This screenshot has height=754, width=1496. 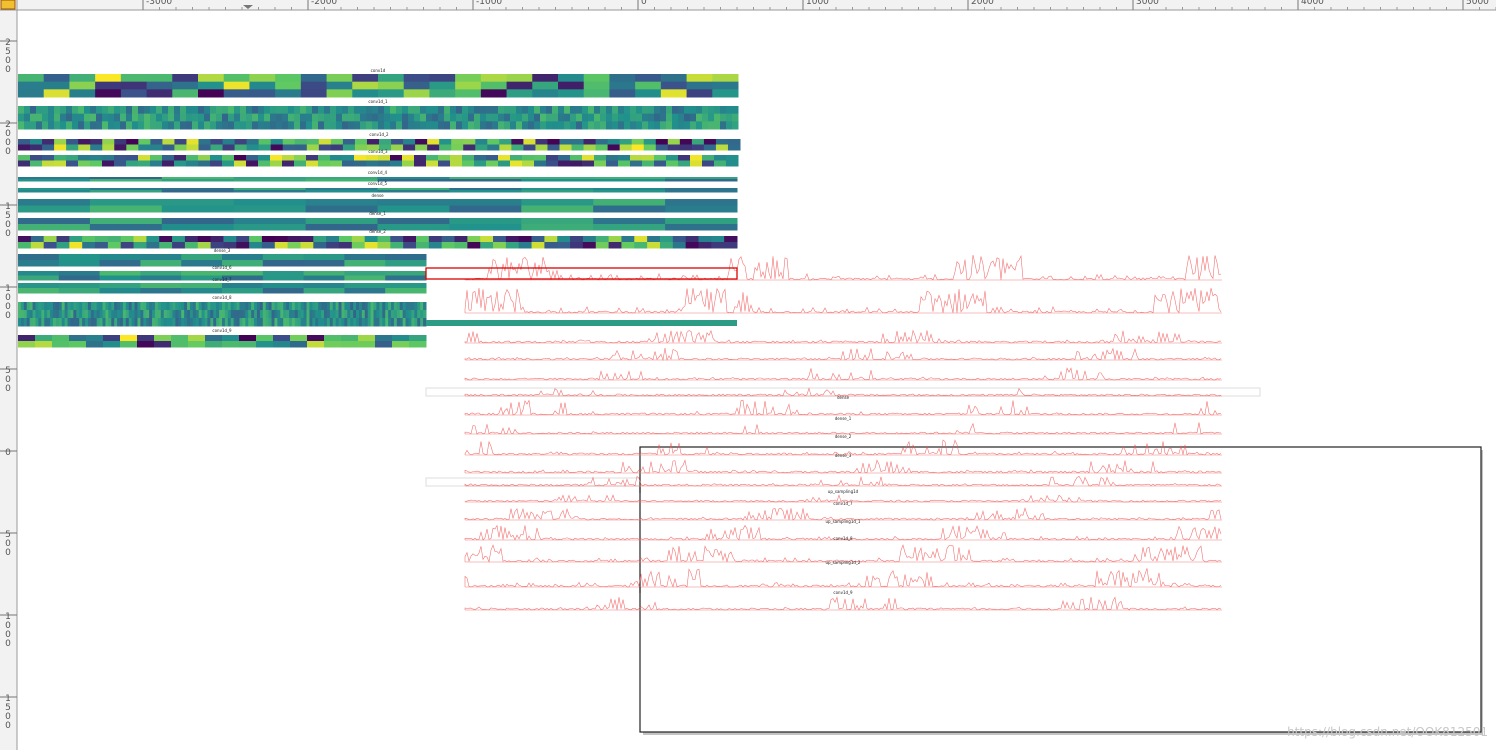 I want to click on heatmap-panel: conv1d_1, so click(x=378, y=114).